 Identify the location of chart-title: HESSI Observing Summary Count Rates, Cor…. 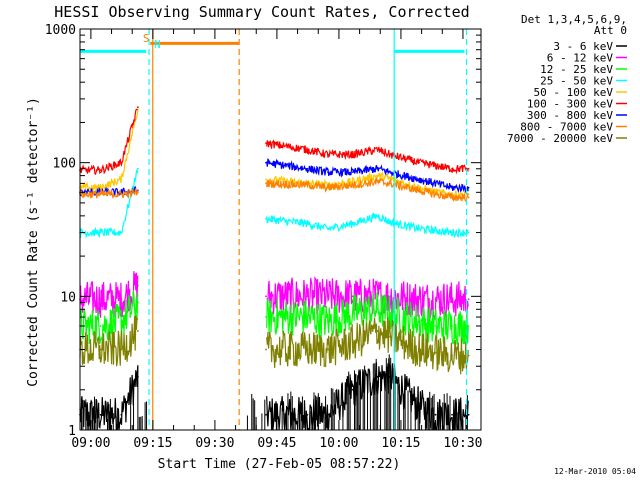
(261, 12).